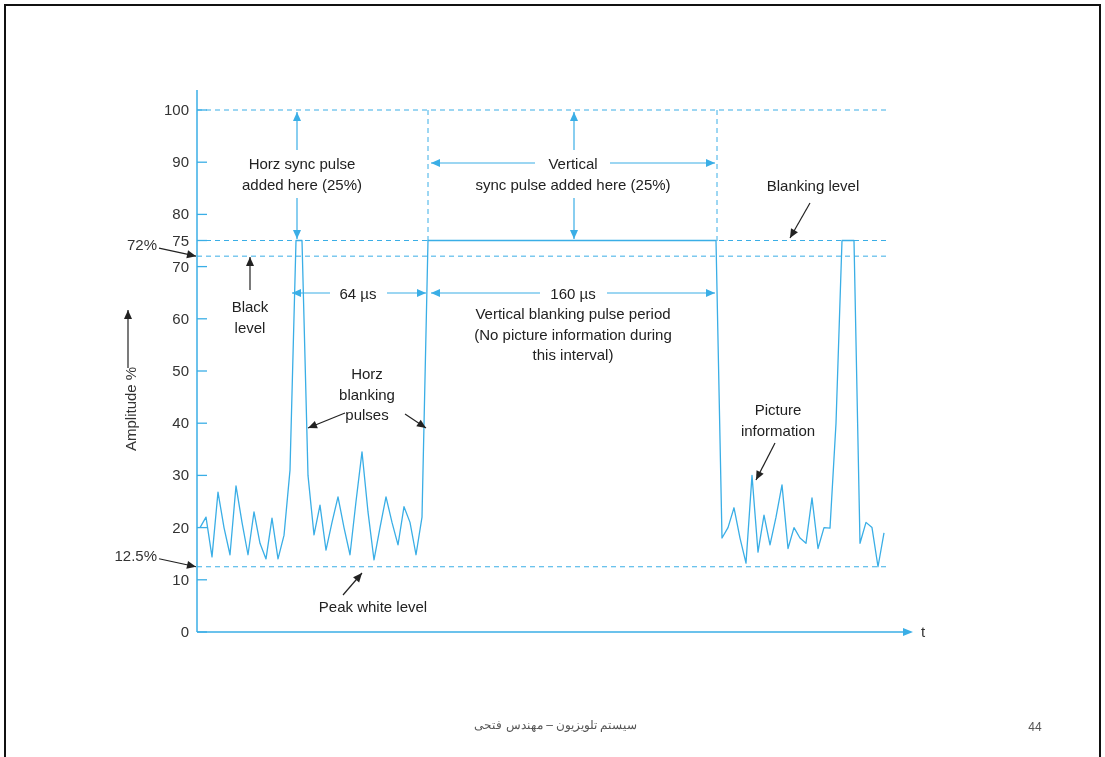 The image size is (1105, 757). What do you see at coordinates (130, 408) in the screenshot?
I see `y-axis-title: Amplitude %` at bounding box center [130, 408].